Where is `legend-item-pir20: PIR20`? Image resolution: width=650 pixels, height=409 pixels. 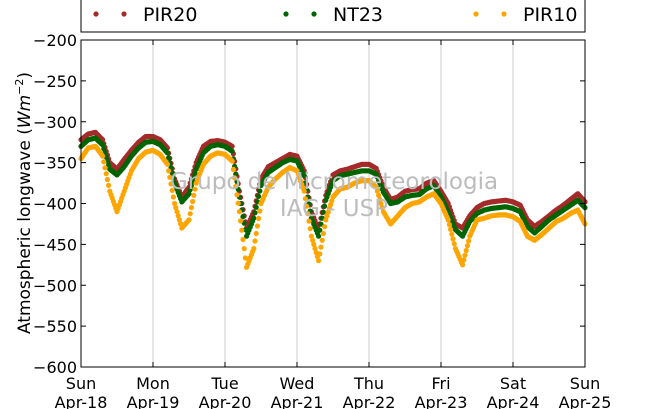 legend-item-pir20: PIR20 is located at coordinates (145, 15).